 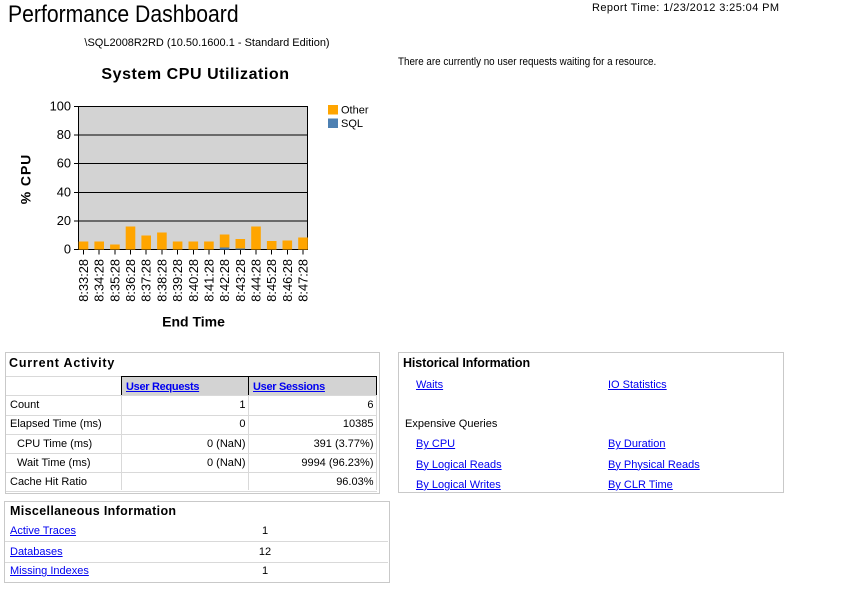 What do you see at coordinates (193, 280) in the screenshot?
I see `svg-text: 8:40:28` at bounding box center [193, 280].